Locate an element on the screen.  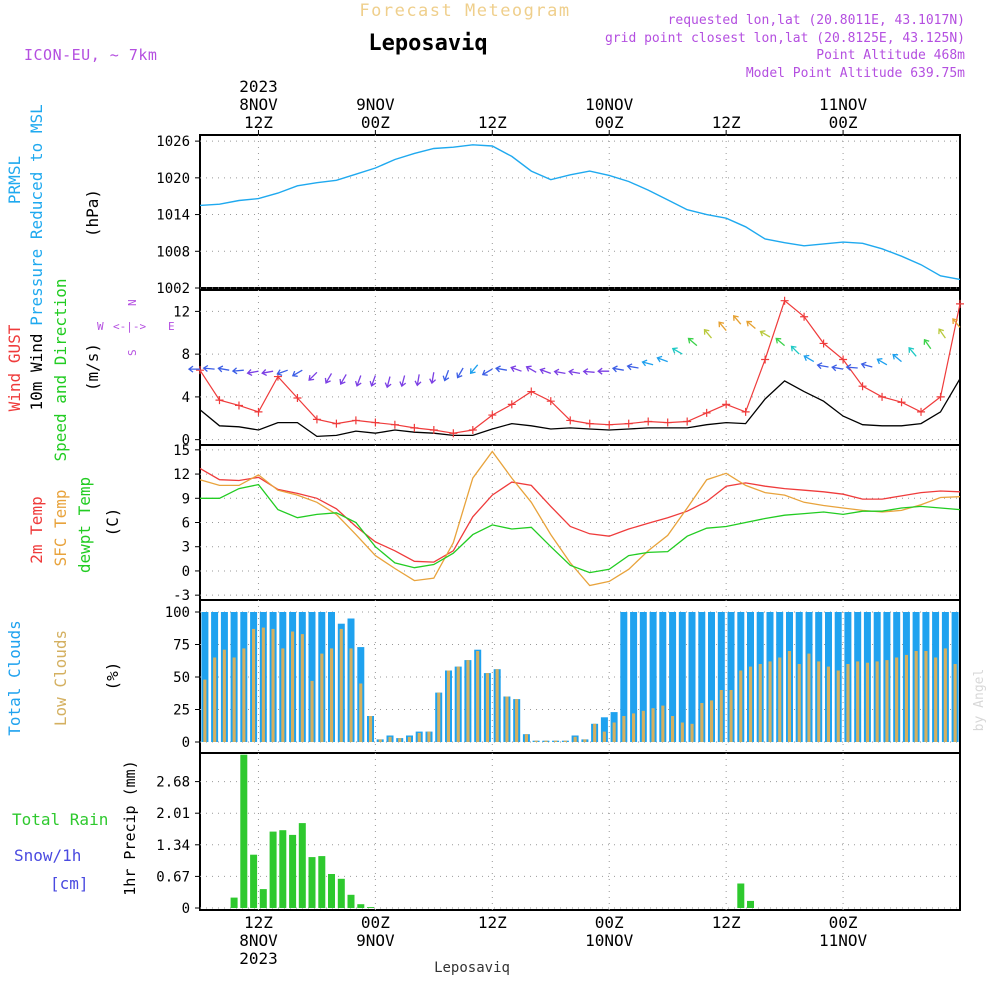
y-tick-label: 9 is located at coordinates (186, 499).